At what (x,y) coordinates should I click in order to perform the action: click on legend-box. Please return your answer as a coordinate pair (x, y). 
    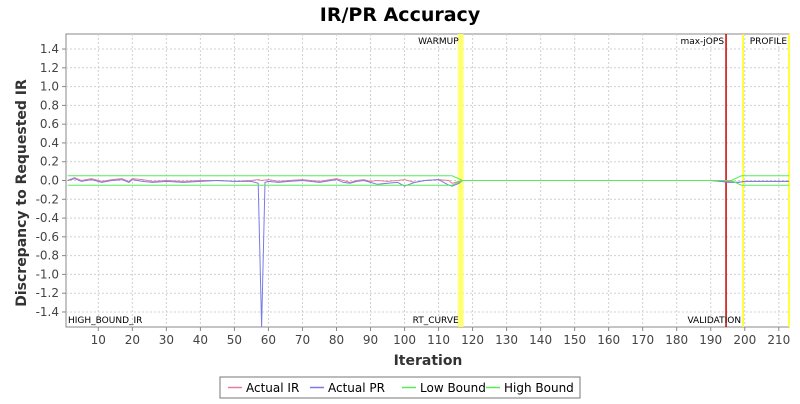
    Looking at the image, I should click on (400, 387).